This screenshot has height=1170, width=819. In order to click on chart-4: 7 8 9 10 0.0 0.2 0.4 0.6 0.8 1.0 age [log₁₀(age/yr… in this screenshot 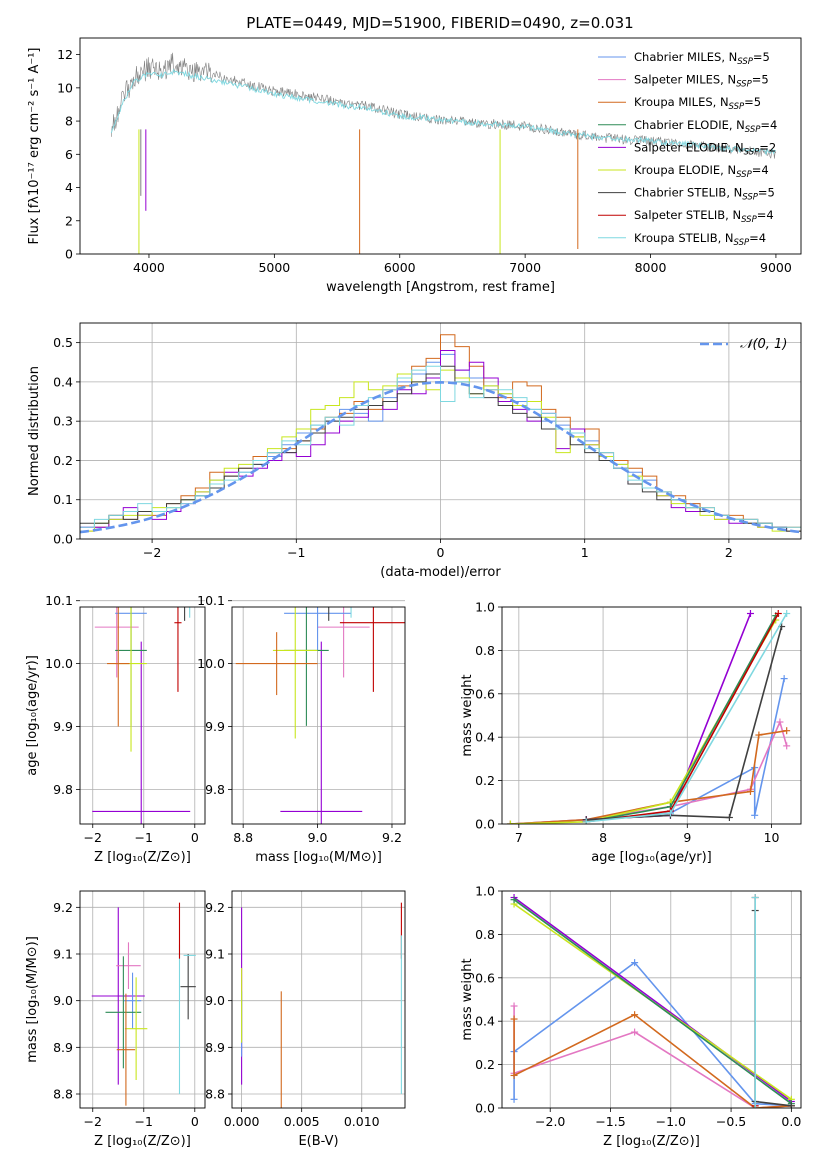, I will do `click(631, 732)`.